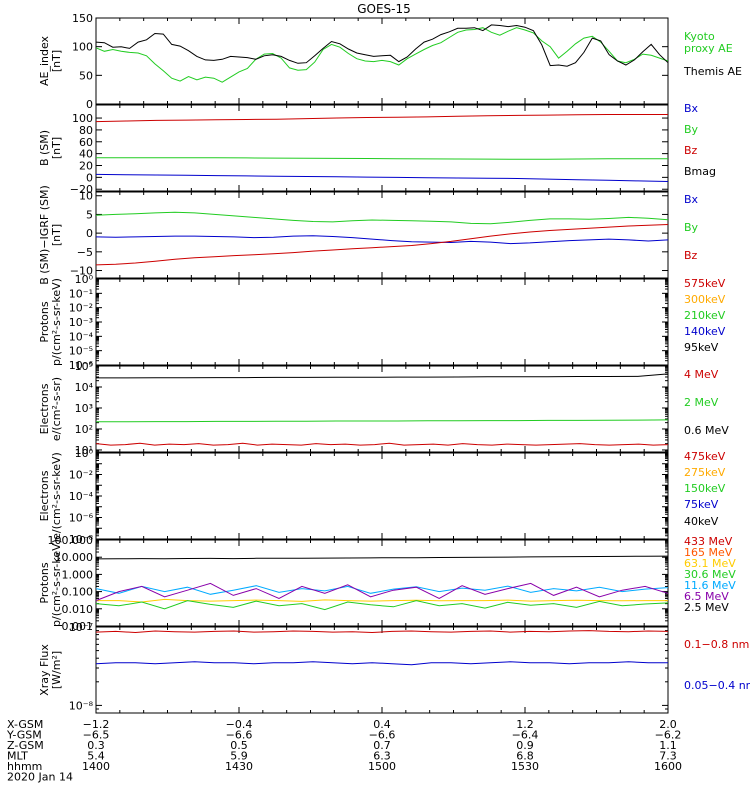  Describe the element at coordinates (78, 626) in the screenshot. I see `y-tick-label: 0.001` at that location.